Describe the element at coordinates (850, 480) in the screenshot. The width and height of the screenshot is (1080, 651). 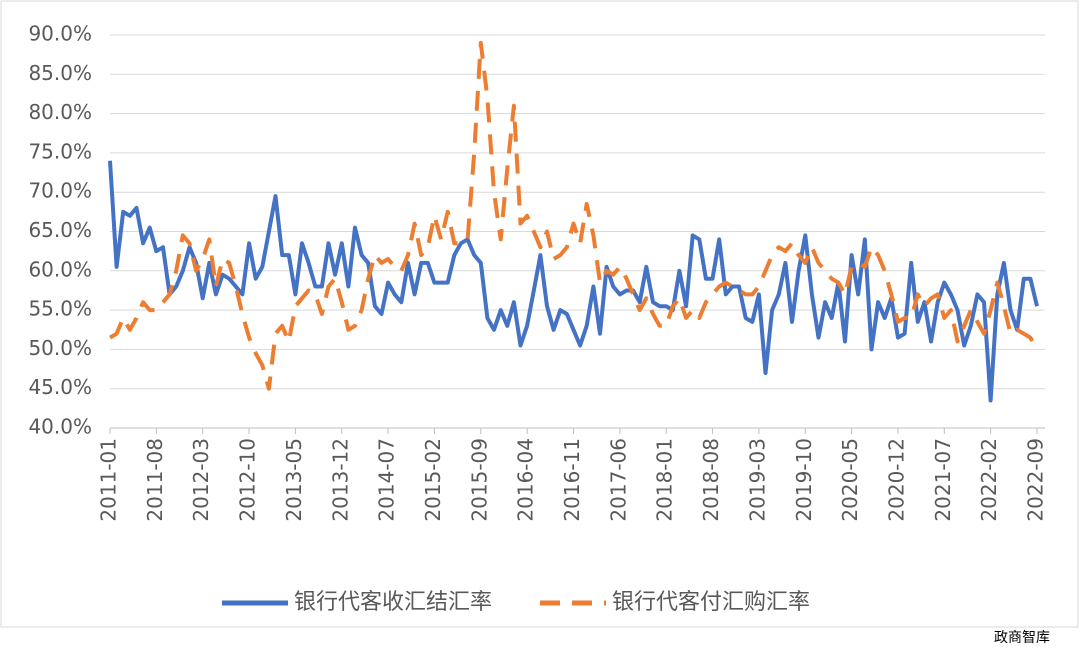
I see `x-tick-label: 2020-05` at that location.